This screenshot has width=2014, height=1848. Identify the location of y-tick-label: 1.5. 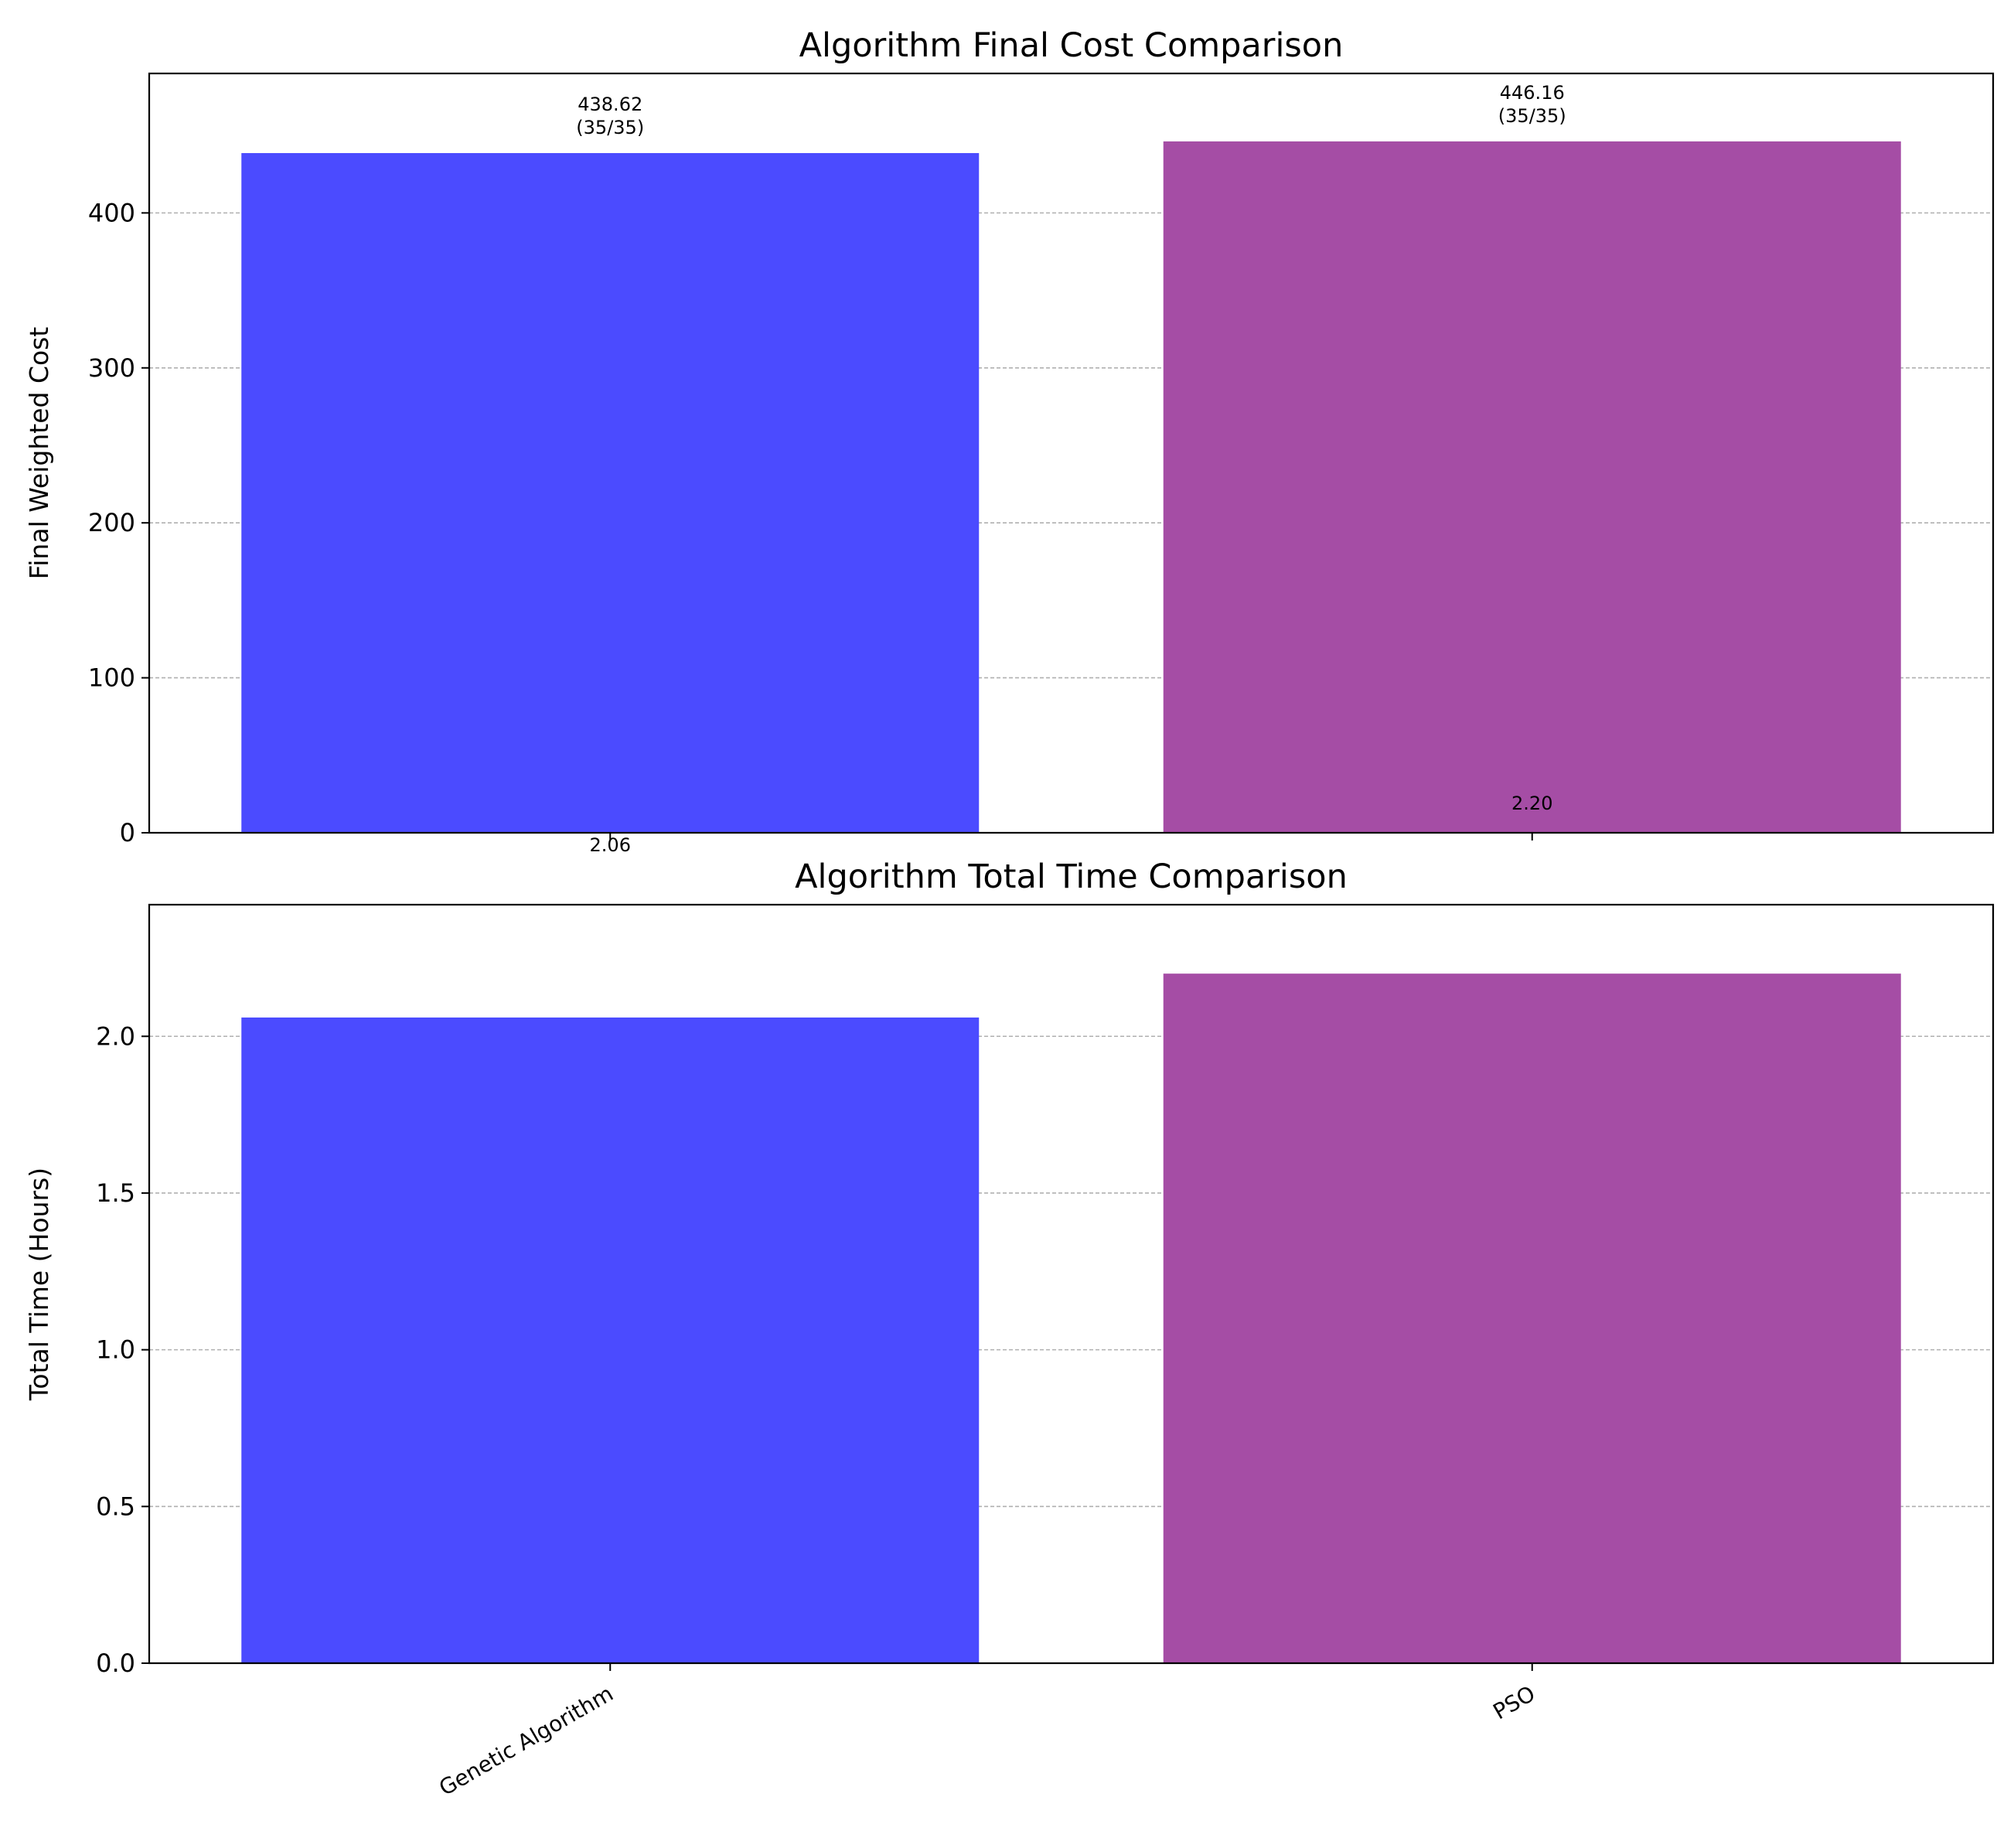
(115, 1193).